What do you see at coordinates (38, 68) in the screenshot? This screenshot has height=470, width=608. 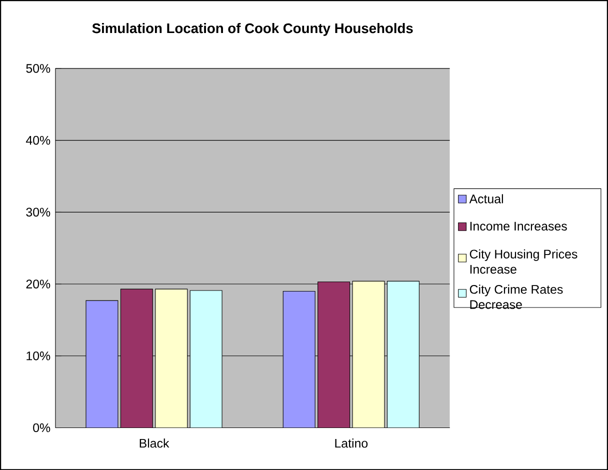 I see `y-tick-label: 50%` at bounding box center [38, 68].